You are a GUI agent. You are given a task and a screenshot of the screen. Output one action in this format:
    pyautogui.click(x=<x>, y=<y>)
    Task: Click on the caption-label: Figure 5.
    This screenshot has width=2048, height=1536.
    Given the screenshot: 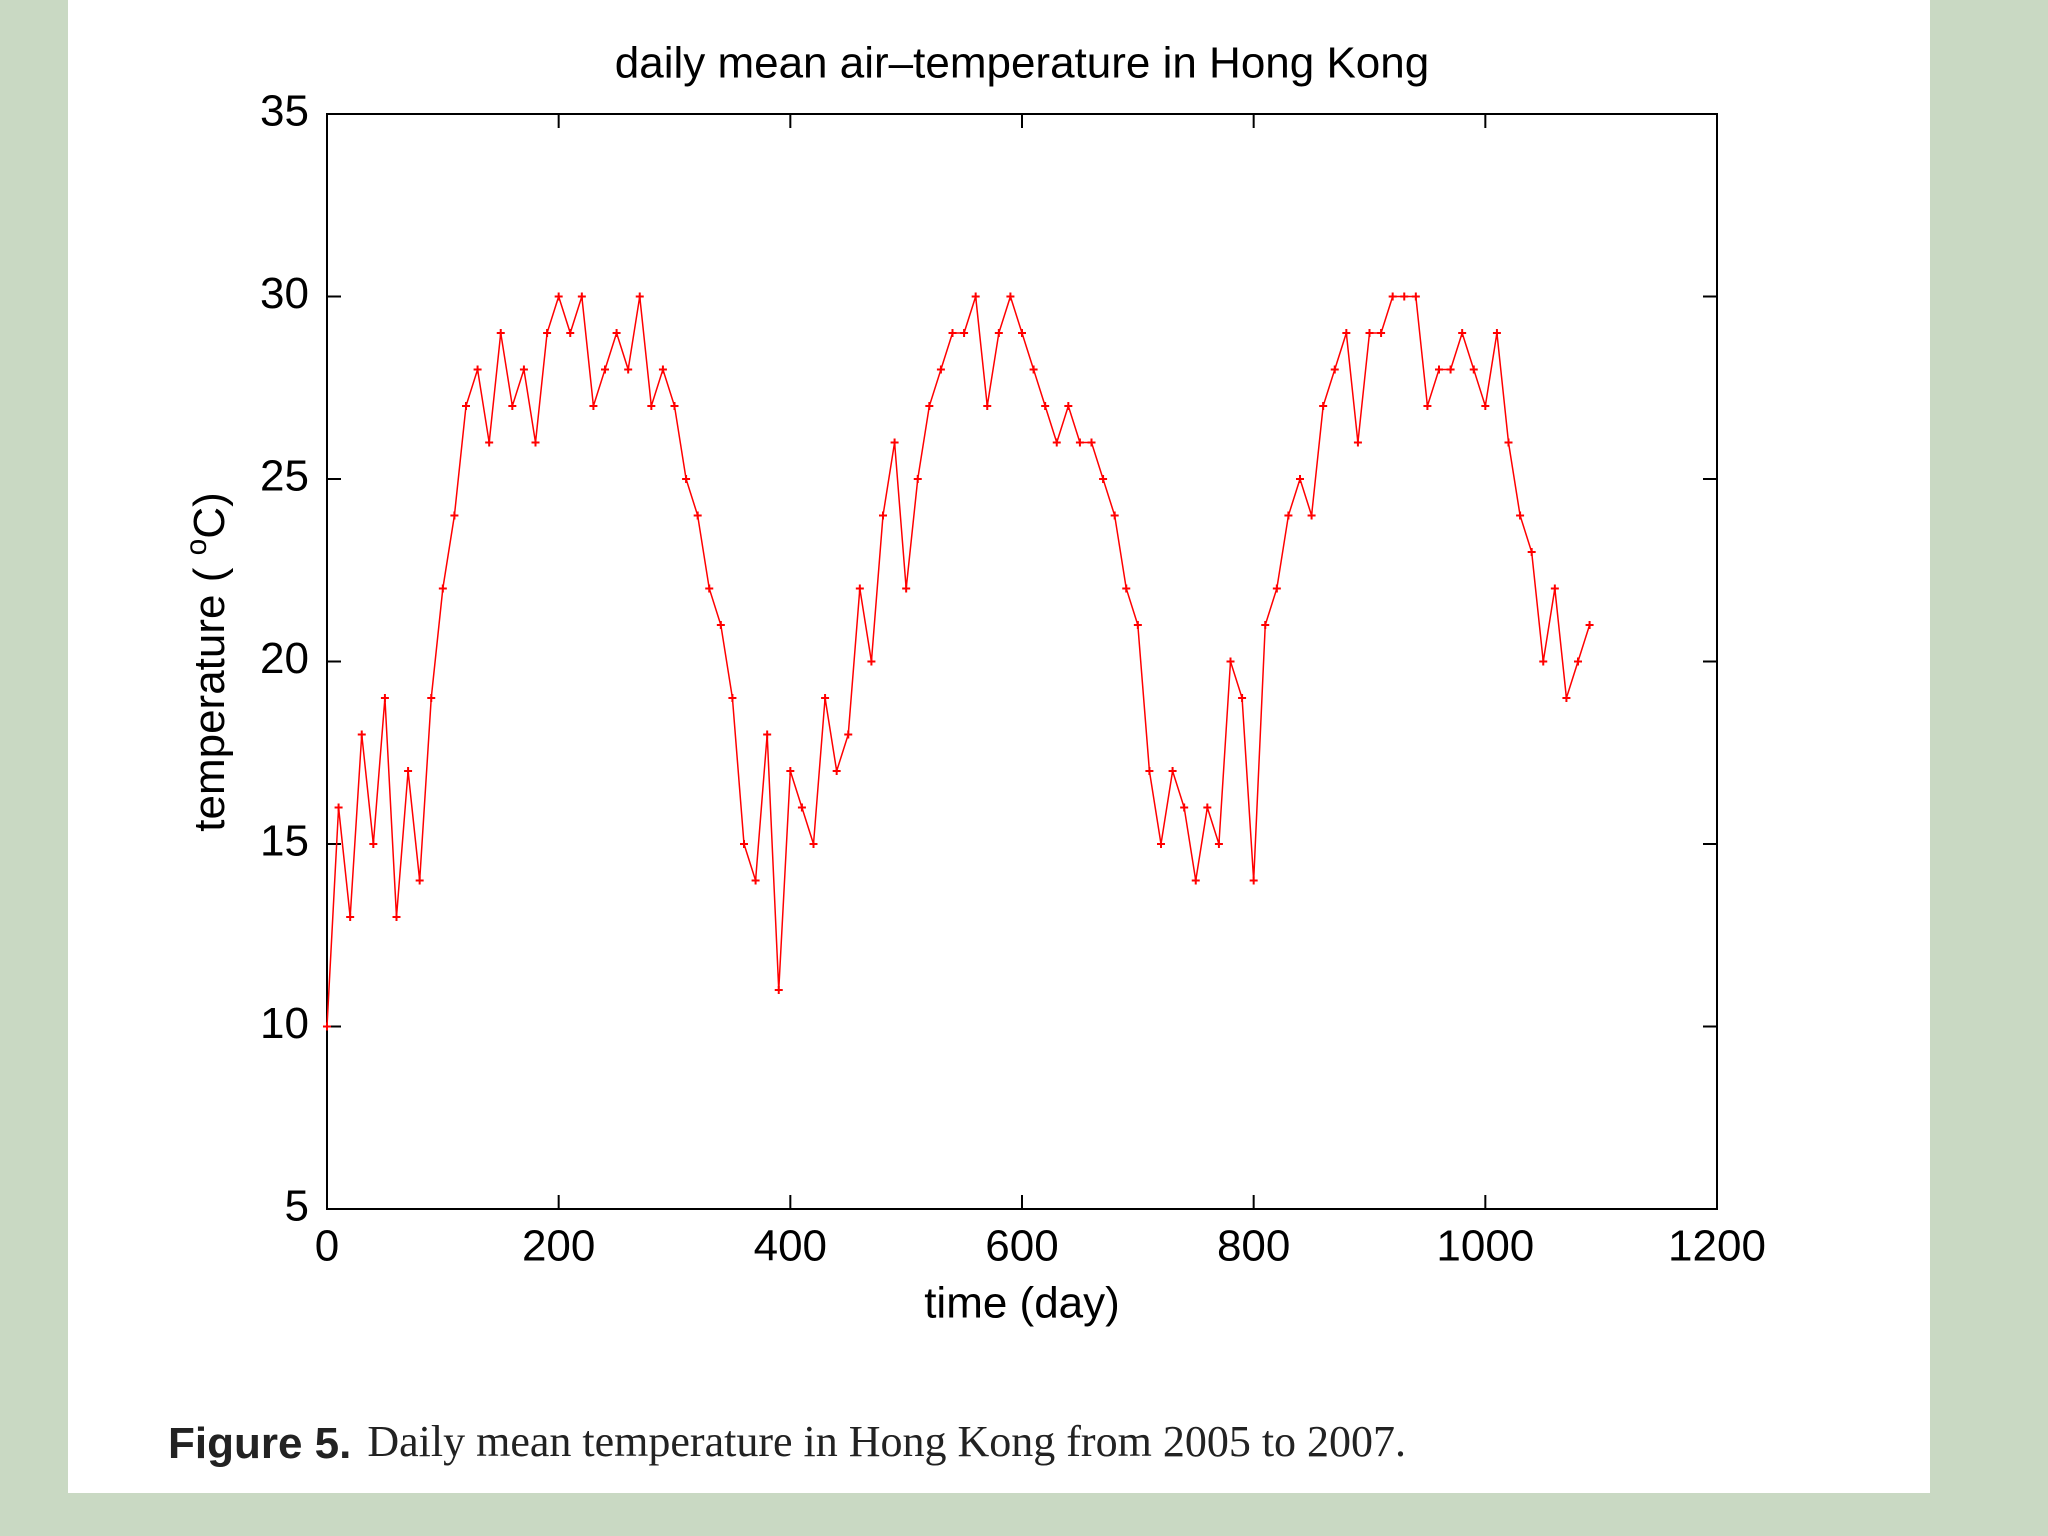 What is the action you would take?
    pyautogui.click(x=259, y=1443)
    